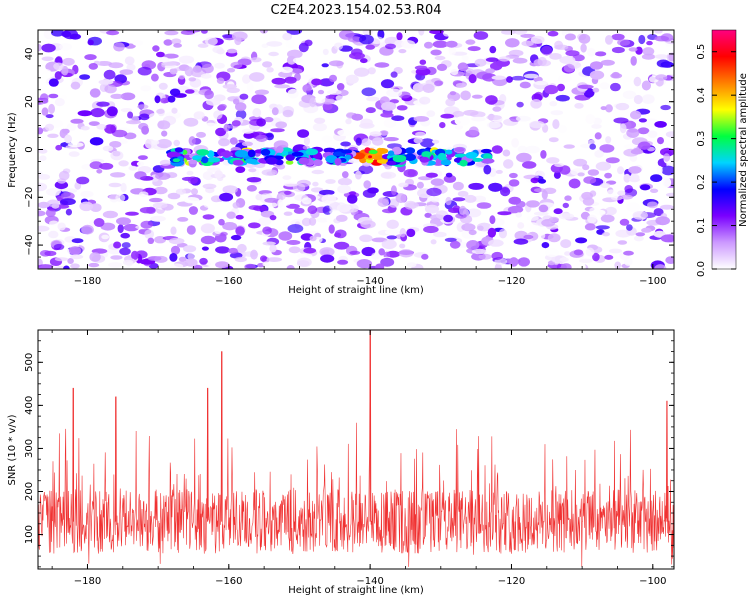 This screenshot has height=600, width=750. Describe the element at coordinates (29, 448) in the screenshot. I see `y-tick-label: 300` at that location.